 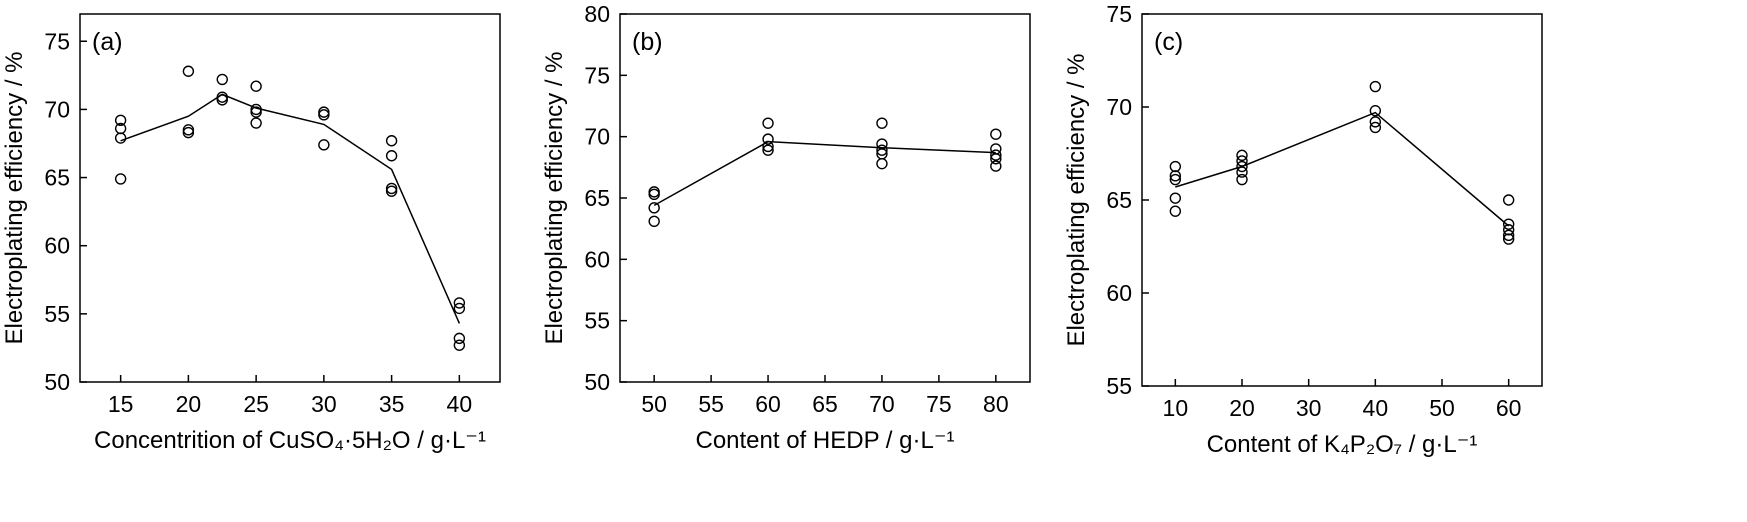 I want to click on x-tick-label: 70, so click(x=882, y=404).